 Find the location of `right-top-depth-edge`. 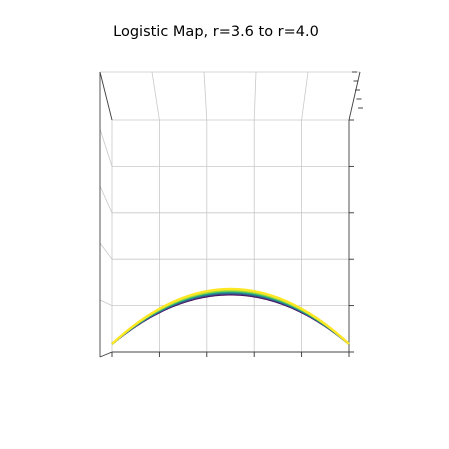

right-top-depth-edge is located at coordinates (354, 96).